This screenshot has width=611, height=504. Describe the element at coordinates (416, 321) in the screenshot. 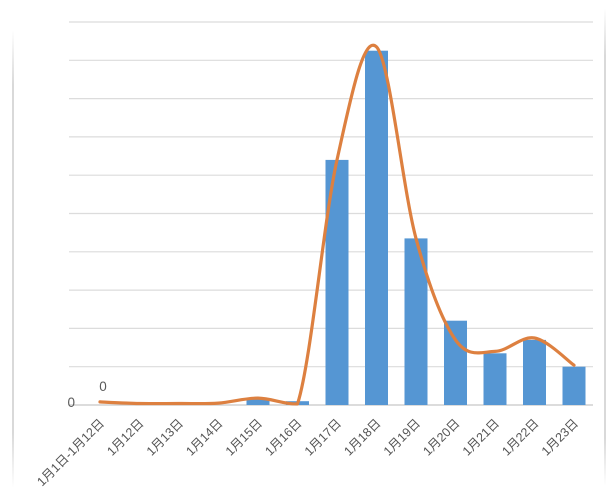

I see `bar-1月19日` at that location.